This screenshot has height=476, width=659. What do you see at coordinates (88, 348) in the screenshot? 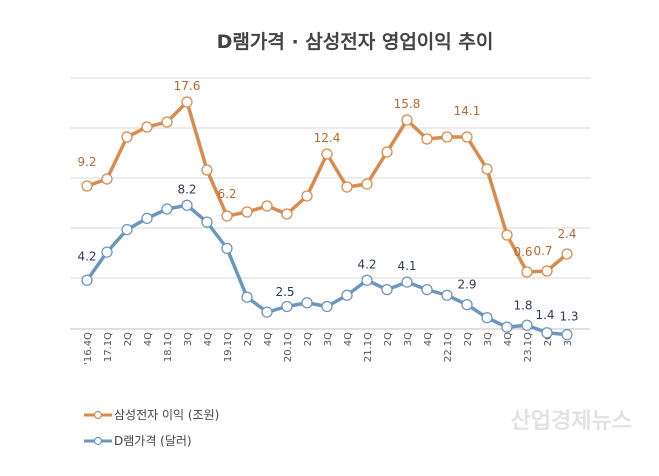
I see `x-tick-label: '16.4Q` at bounding box center [88, 348].